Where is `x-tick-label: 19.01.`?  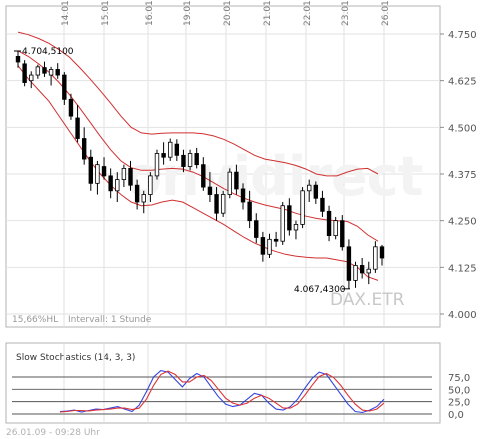
x-tick-label: 19.01. is located at coordinates (188, 13).